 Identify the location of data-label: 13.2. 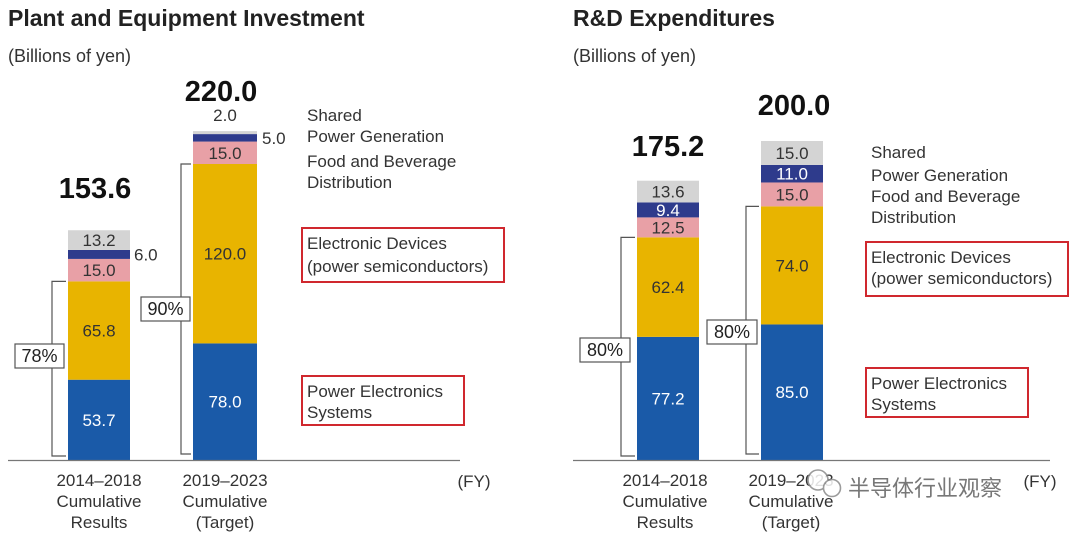
(98, 240).